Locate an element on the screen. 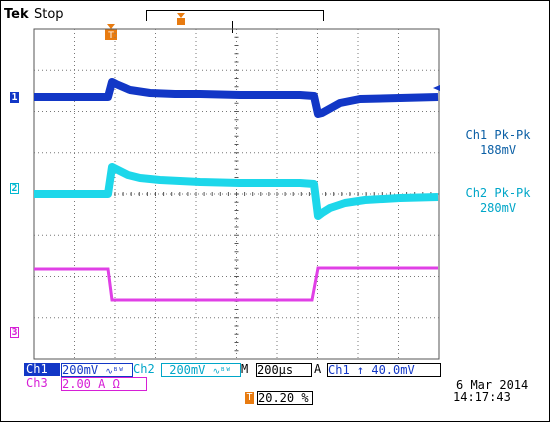  ch1-pkpk-label: Ch1 Pk-Pk is located at coordinates (498, 135).